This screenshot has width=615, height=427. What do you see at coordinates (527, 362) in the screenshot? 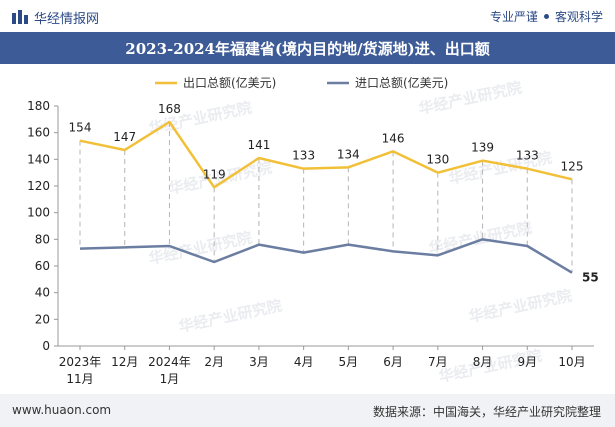
I see `x-tick-label: 9月` at bounding box center [527, 362].